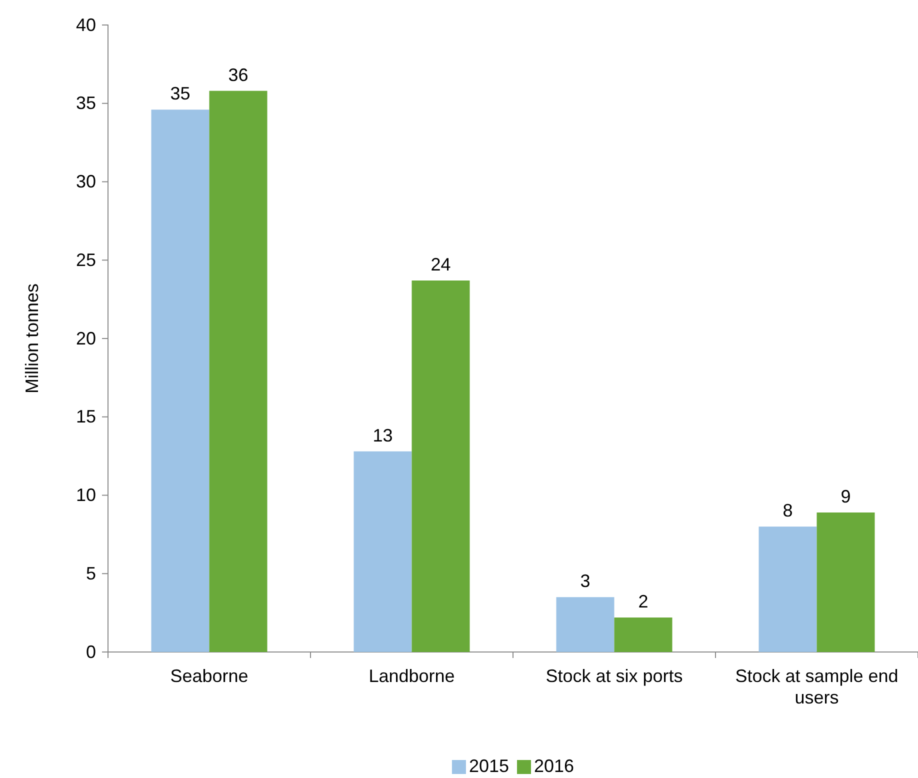  What do you see at coordinates (411, 676) in the screenshot?
I see `x-tick-label: Landborne` at bounding box center [411, 676].